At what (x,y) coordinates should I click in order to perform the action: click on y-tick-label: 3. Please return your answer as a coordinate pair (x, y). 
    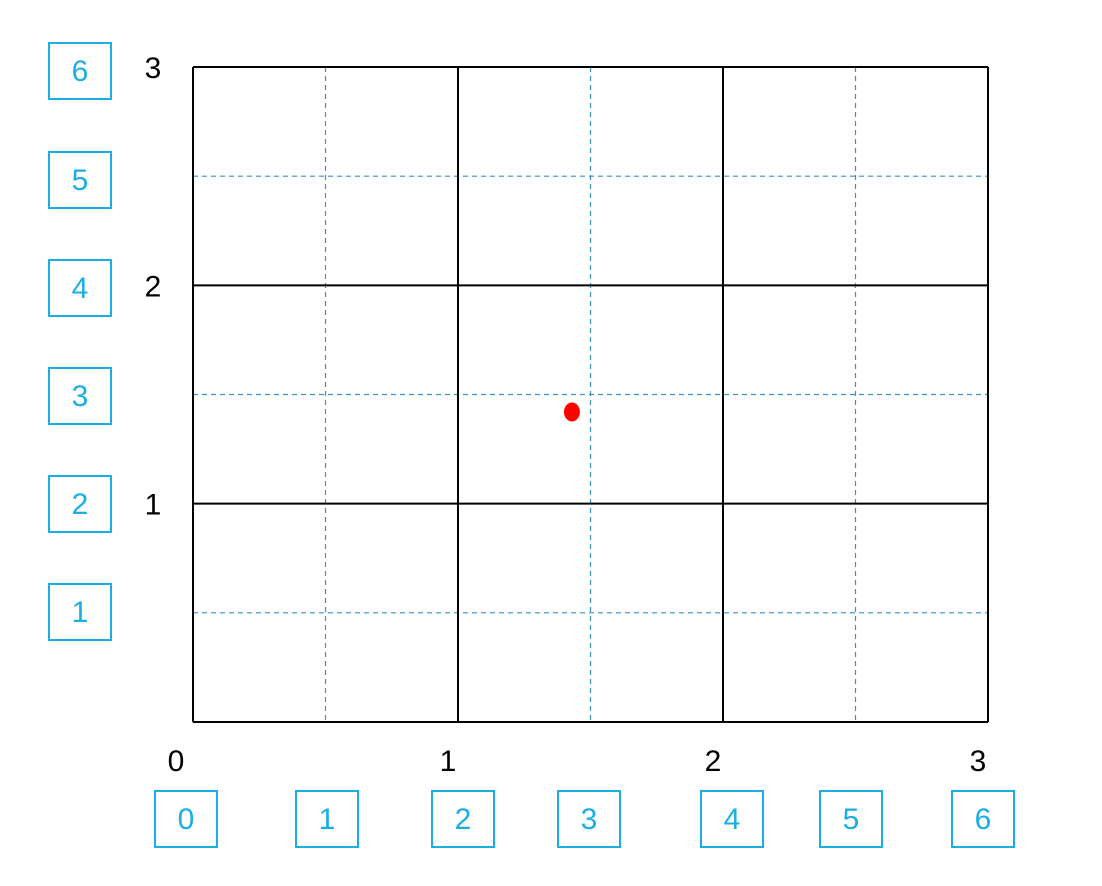
    Looking at the image, I should click on (153, 68).